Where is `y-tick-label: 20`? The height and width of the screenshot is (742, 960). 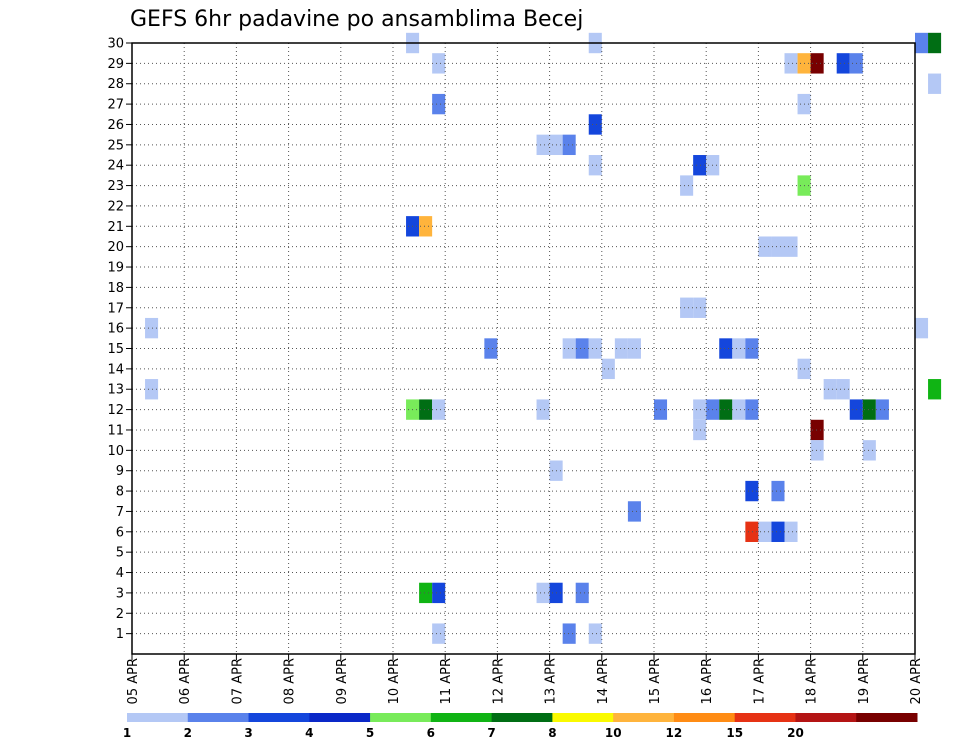 y-tick-label: 20 is located at coordinates (115, 247).